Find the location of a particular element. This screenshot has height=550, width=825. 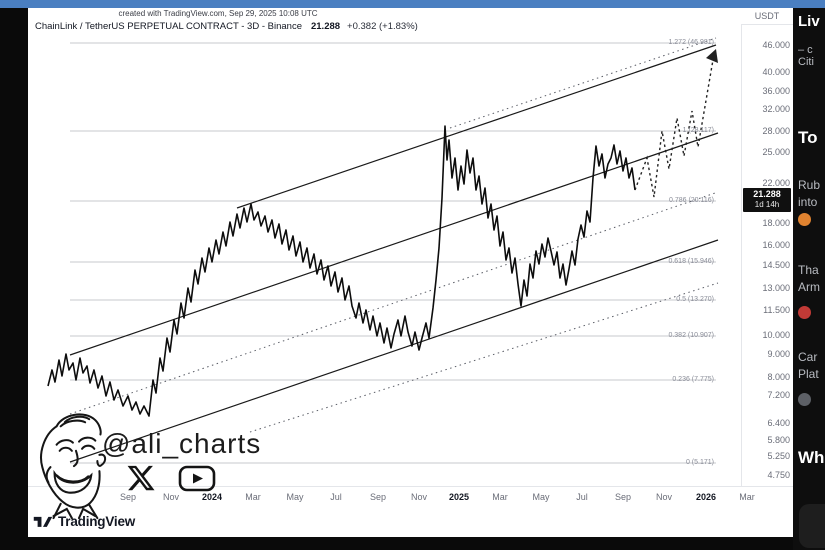

fib-level-label: 0 (5.171) is located at coordinates (699, 462).